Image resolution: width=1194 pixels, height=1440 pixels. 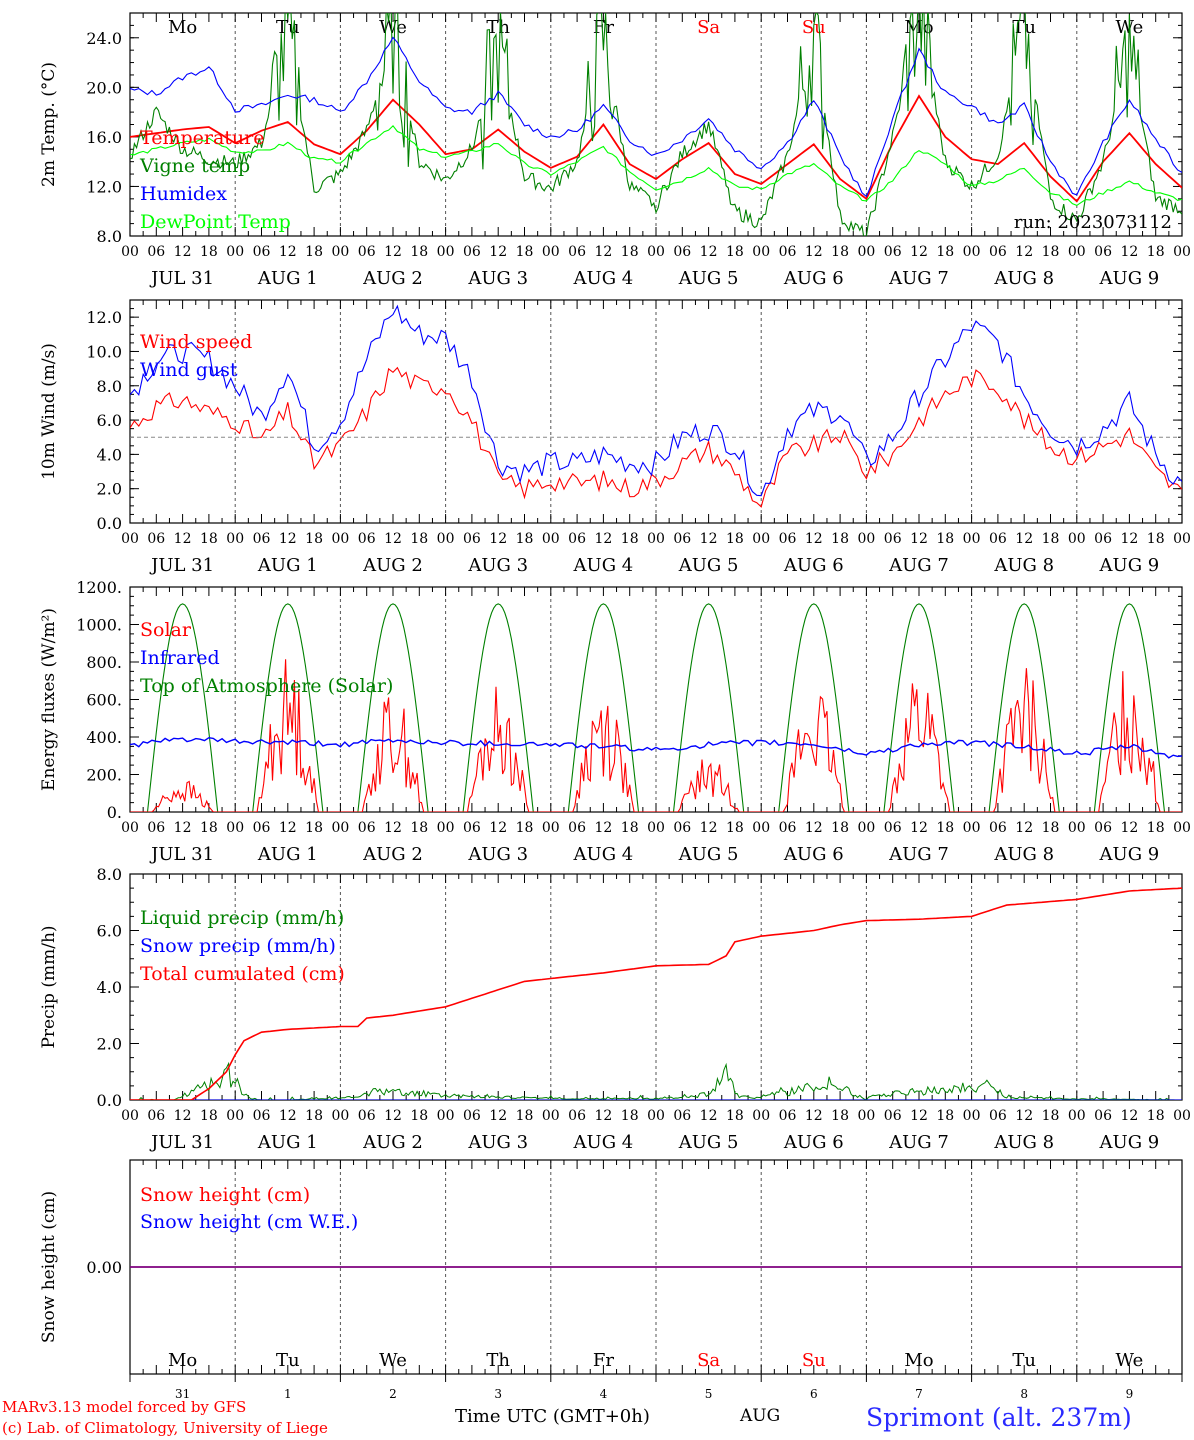 I want to click on date-label: JUL 31, so click(x=181, y=854).